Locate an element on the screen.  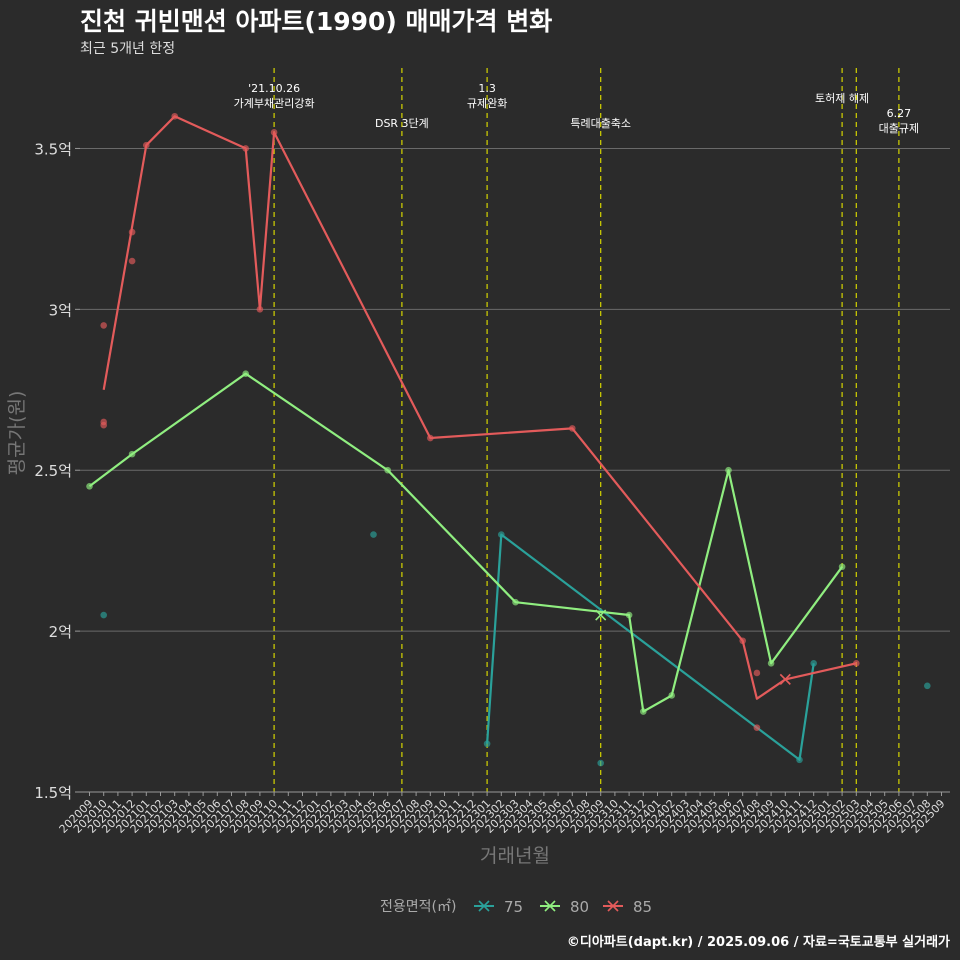
event-label: 6.27 is located at coordinates (899, 113).